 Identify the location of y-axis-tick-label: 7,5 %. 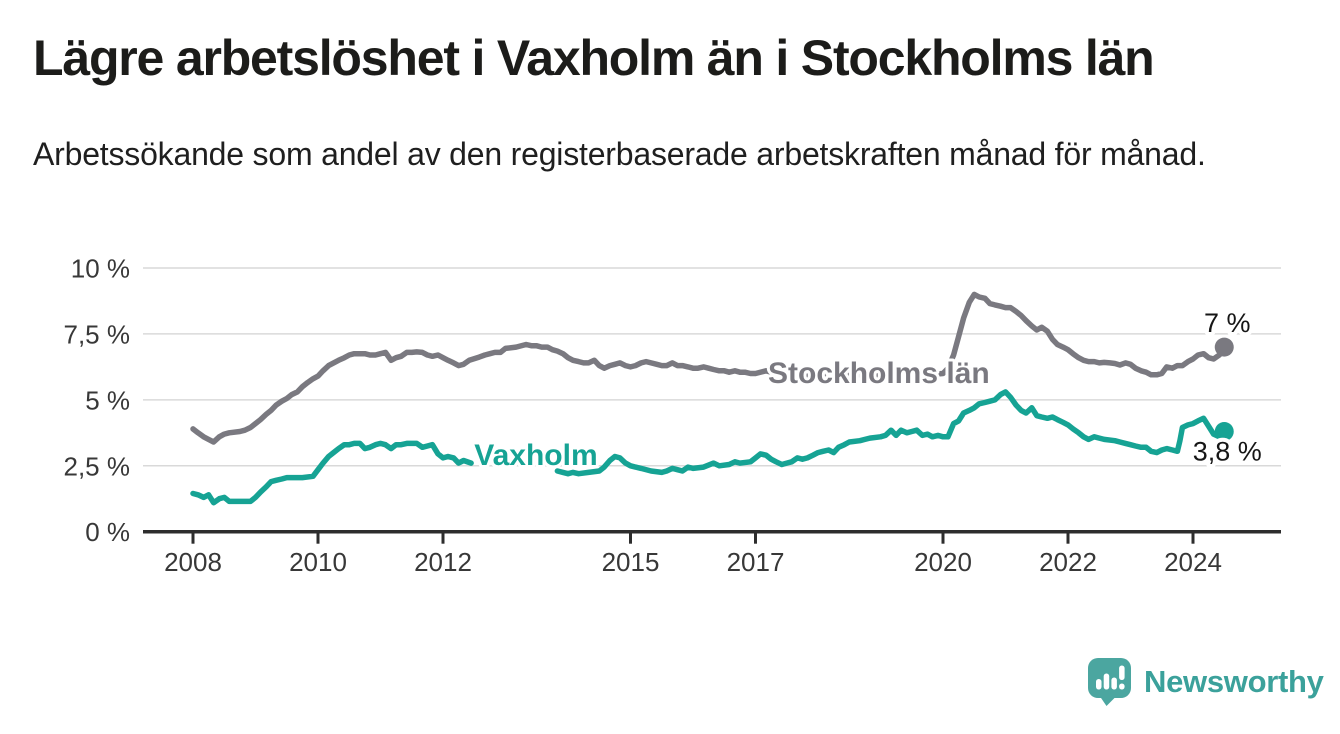
(97, 334).